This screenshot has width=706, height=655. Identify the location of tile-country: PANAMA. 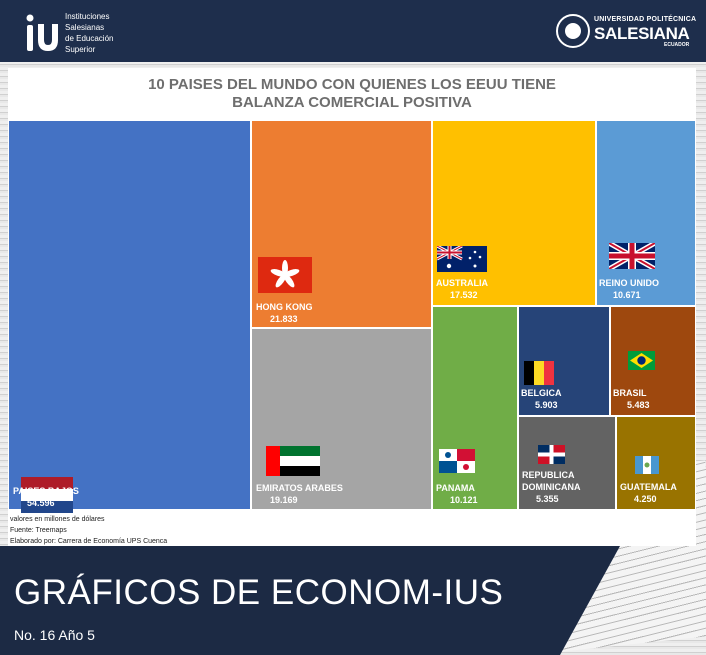
(455, 488).